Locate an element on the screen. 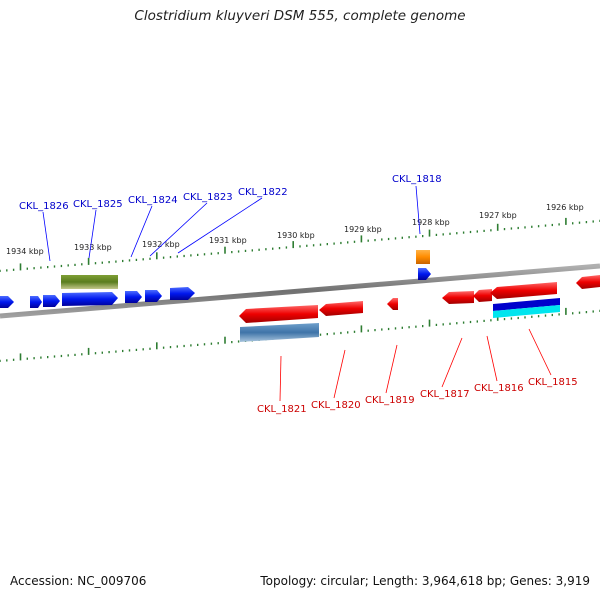 This screenshot has height=600, width=600. gene-label-ckl-1816: CKL_1816 is located at coordinates (499, 388).